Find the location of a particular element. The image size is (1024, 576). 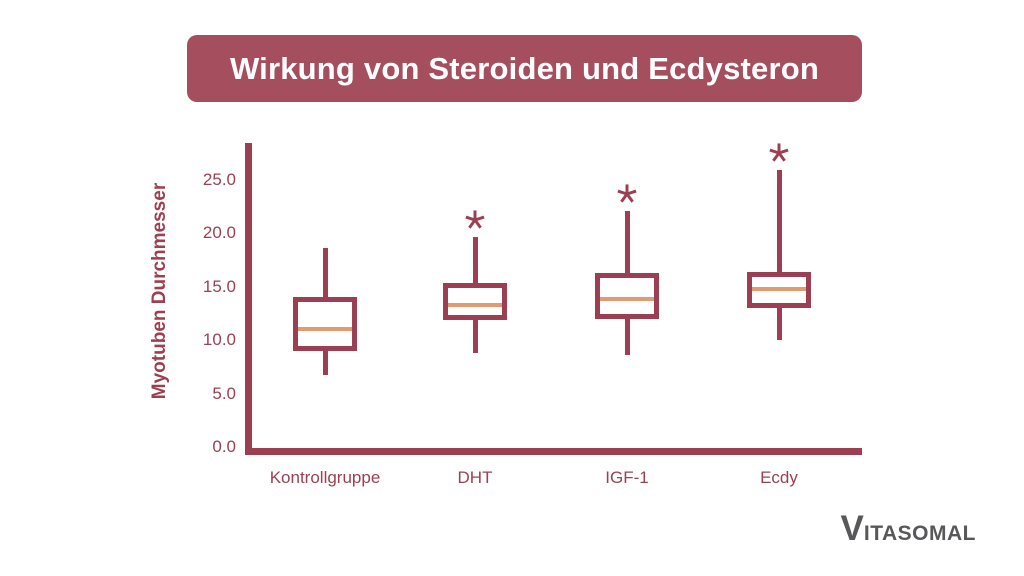

logo-initial: V is located at coordinates (852, 528).